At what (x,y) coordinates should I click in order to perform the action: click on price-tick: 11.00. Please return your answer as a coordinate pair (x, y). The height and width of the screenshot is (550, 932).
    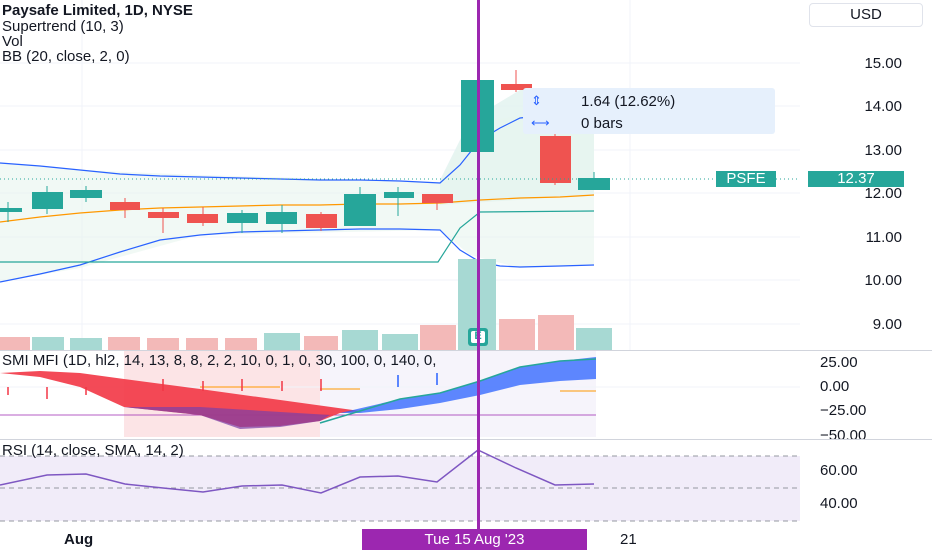
    Looking at the image, I should click on (883, 237).